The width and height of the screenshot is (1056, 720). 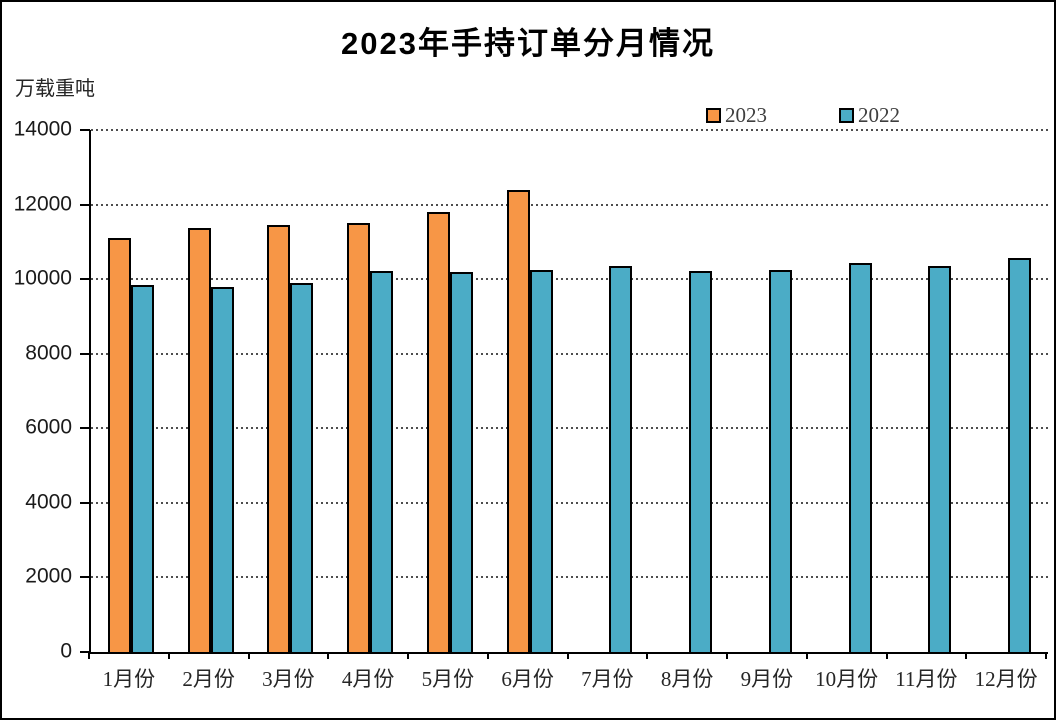 What do you see at coordinates (288, 679) in the screenshot?
I see `x-axis-tick-label: 3月份` at bounding box center [288, 679].